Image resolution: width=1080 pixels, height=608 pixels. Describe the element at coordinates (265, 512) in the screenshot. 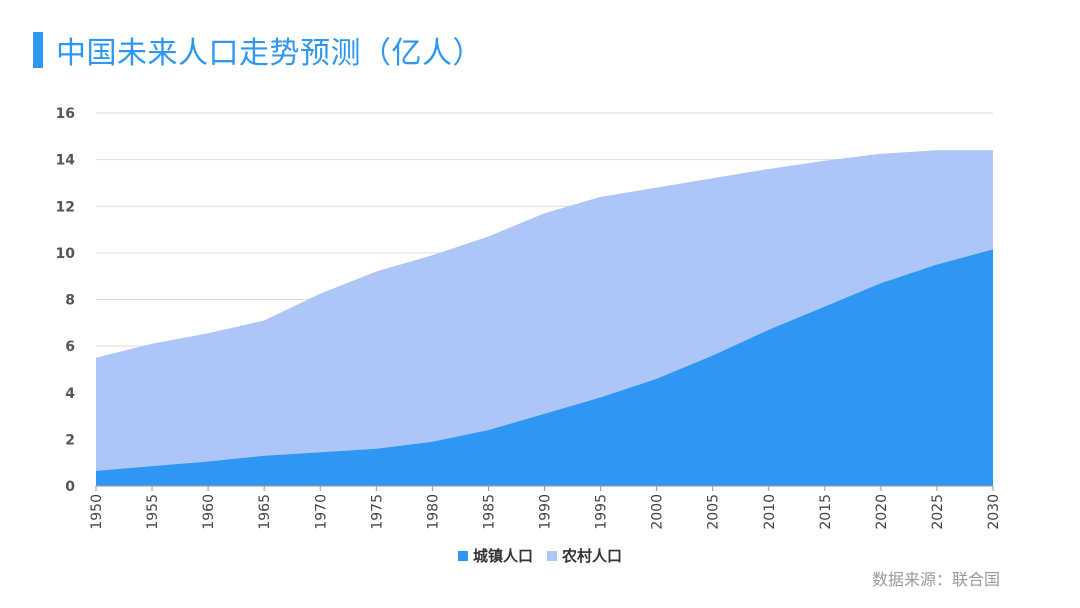

I see `x-tick-label-1965: 1965` at that location.